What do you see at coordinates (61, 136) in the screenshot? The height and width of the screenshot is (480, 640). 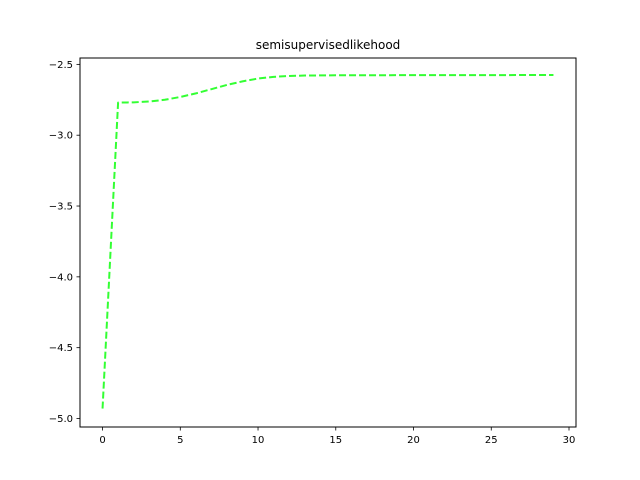 I see `y-tick-label: −3.0` at bounding box center [61, 136].